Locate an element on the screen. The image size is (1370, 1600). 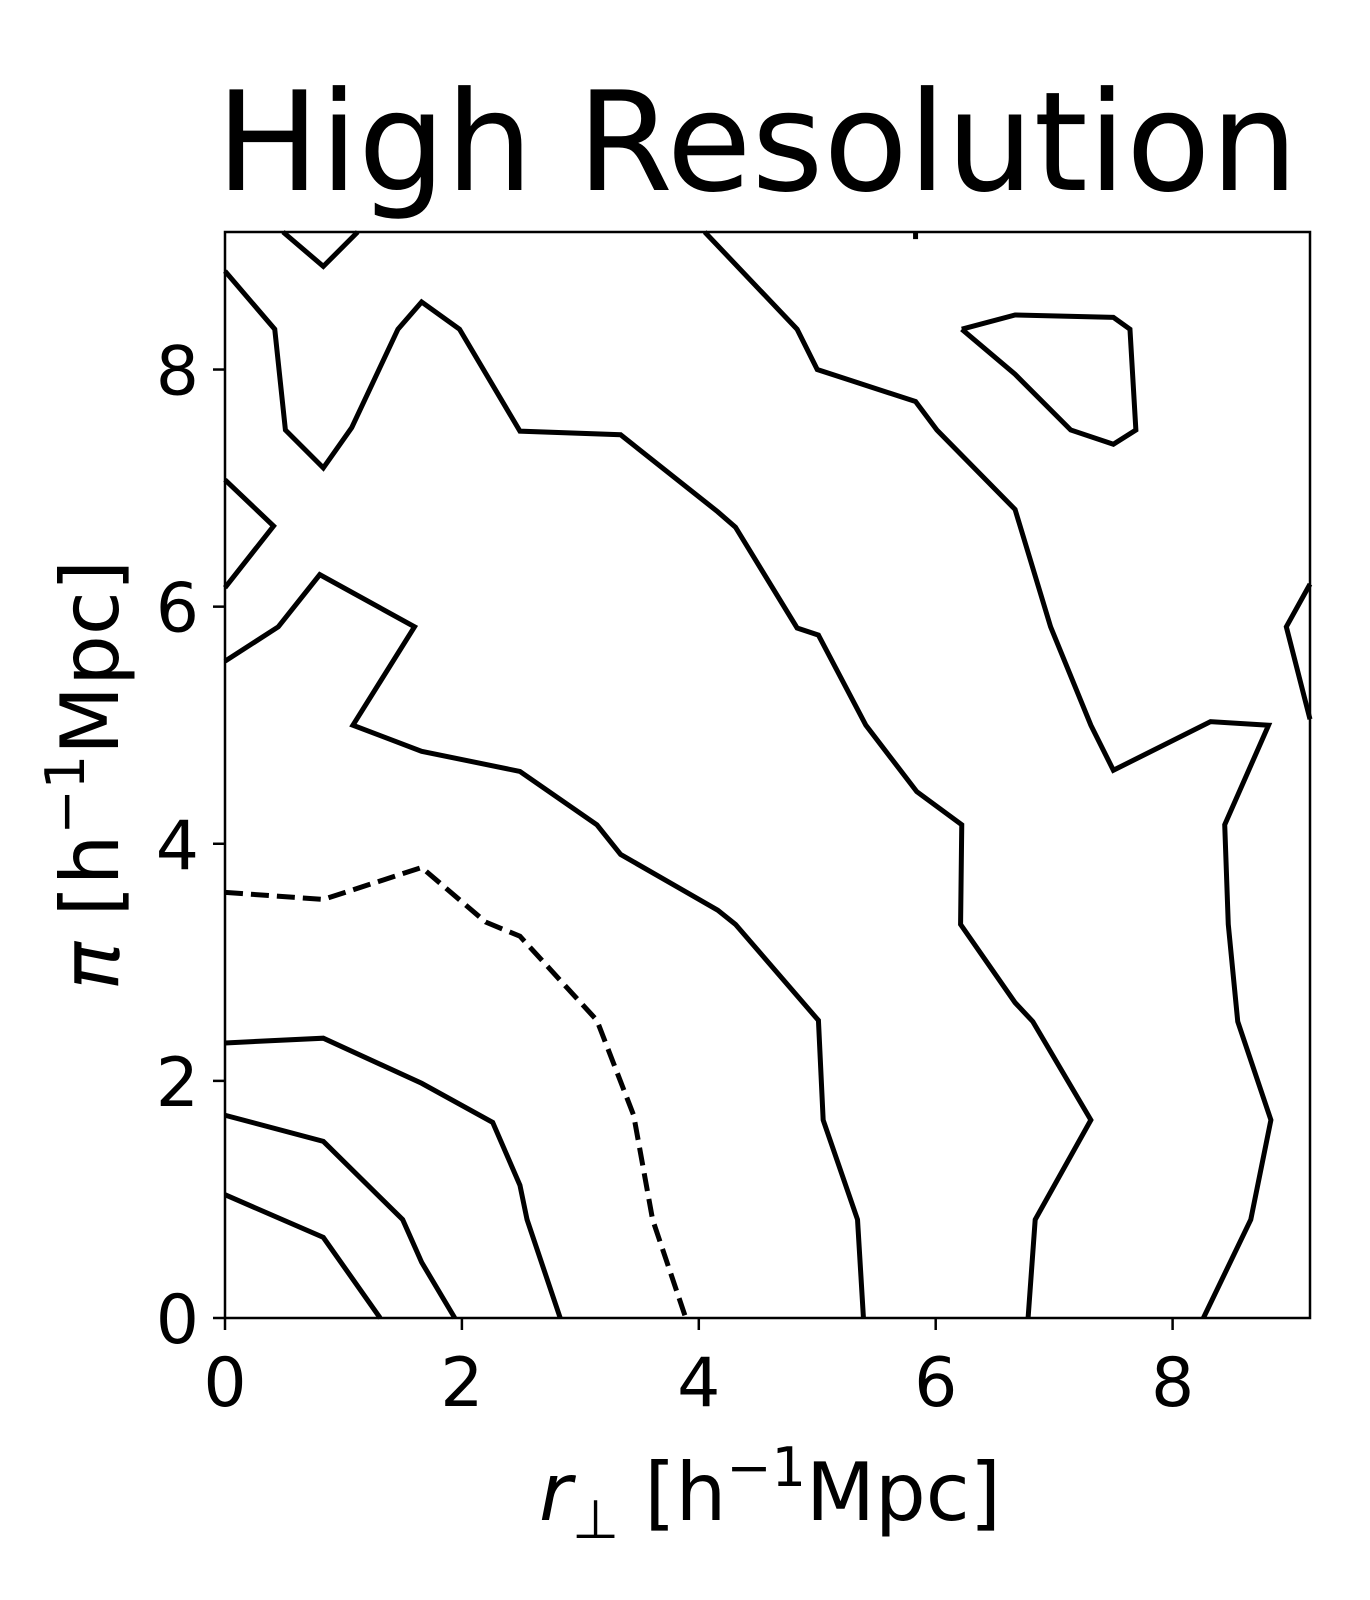
x-tick-label: 8 is located at coordinates (1172, 1383).